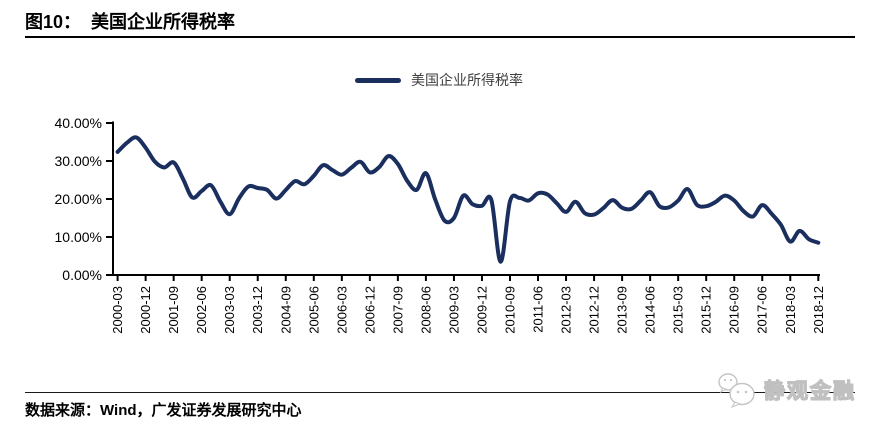  Describe the element at coordinates (229, 310) in the screenshot. I see `svg-text: 2003-03` at that location.